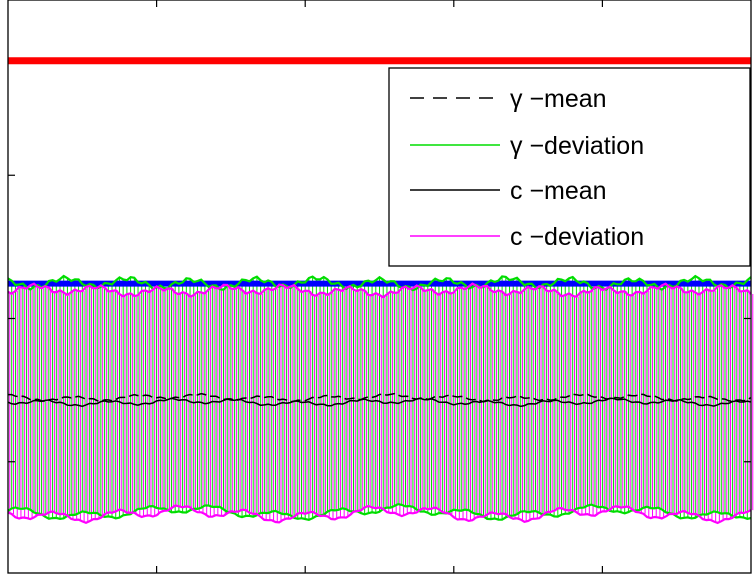 Image resolution: width=755 pixels, height=580 pixels. What do you see at coordinates (558, 191) in the screenshot?
I see `legend-label-c-mean: c −mean` at bounding box center [558, 191].